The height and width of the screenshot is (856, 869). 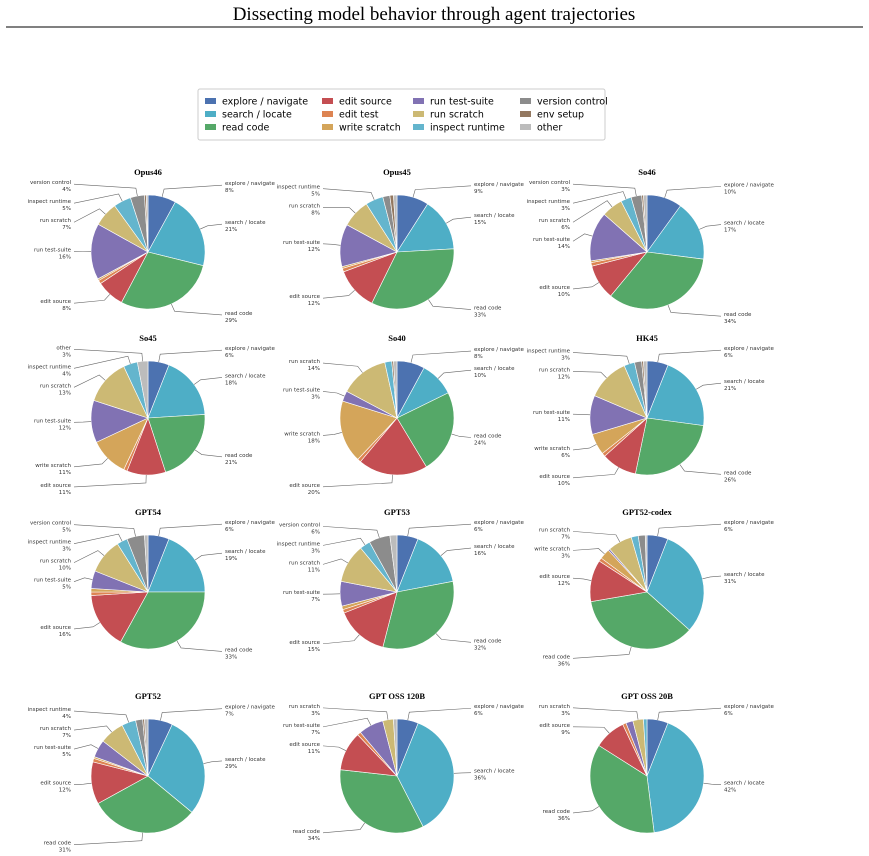 What do you see at coordinates (480, 443) in the screenshot?
I see `slice-value-label: 24%` at bounding box center [480, 443].